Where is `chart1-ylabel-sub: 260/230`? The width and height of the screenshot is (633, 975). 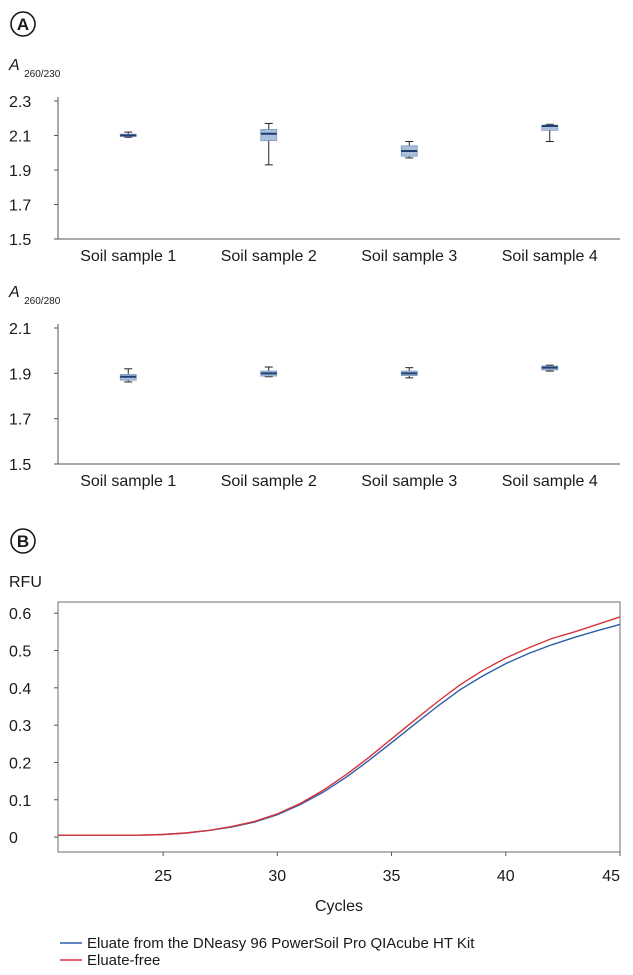 chart1-ylabel-sub: 260/230 is located at coordinates (42, 74).